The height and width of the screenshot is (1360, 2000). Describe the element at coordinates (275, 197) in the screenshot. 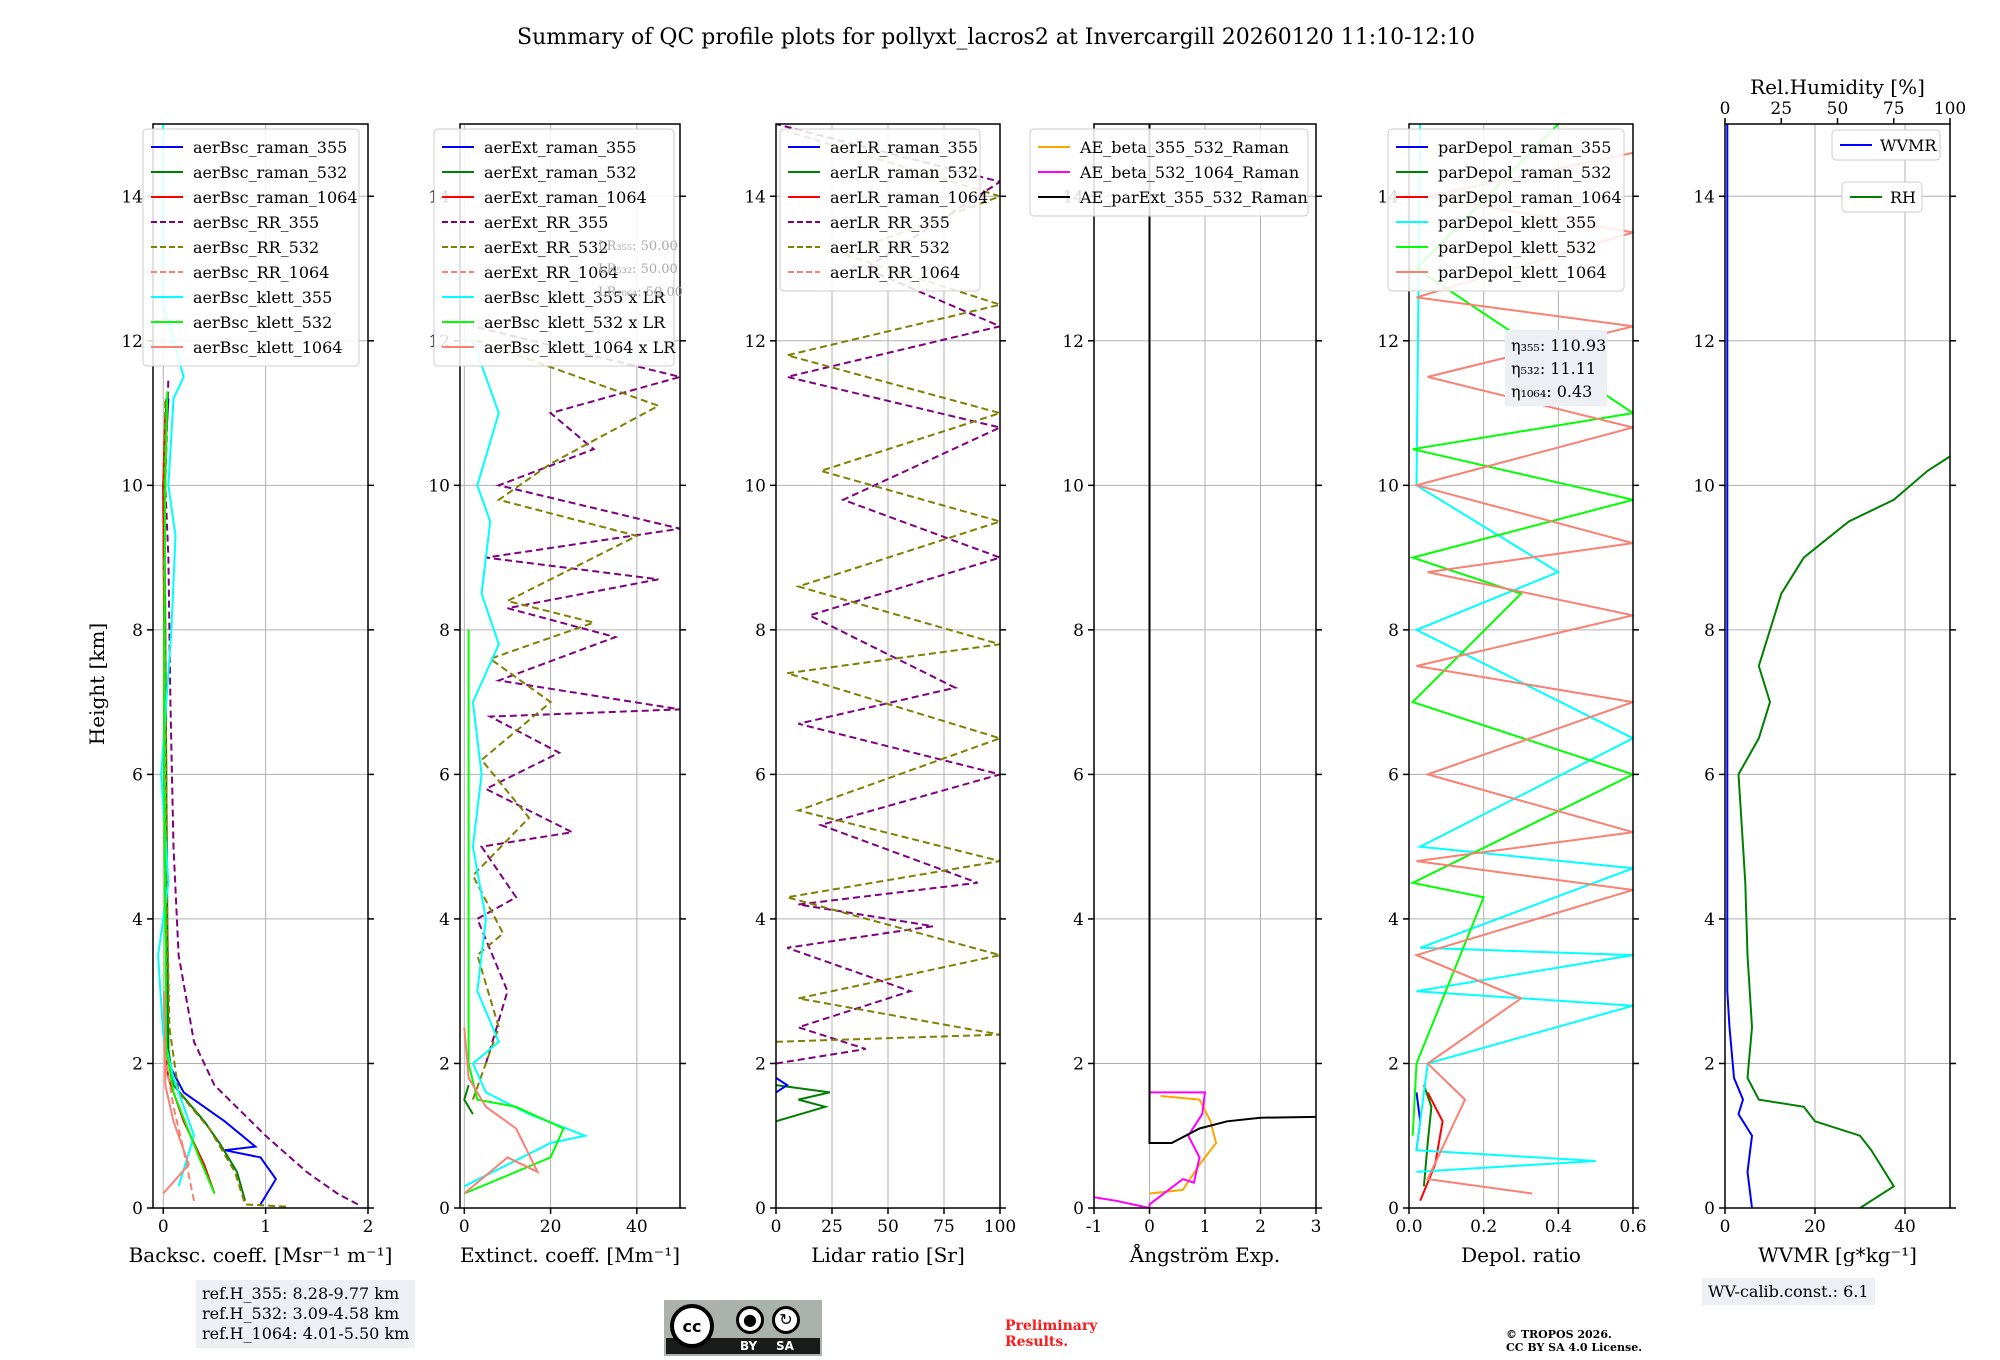

I see `legend-label-aerbsc-raman-1064: aerBsc_raman_1064` at that location.